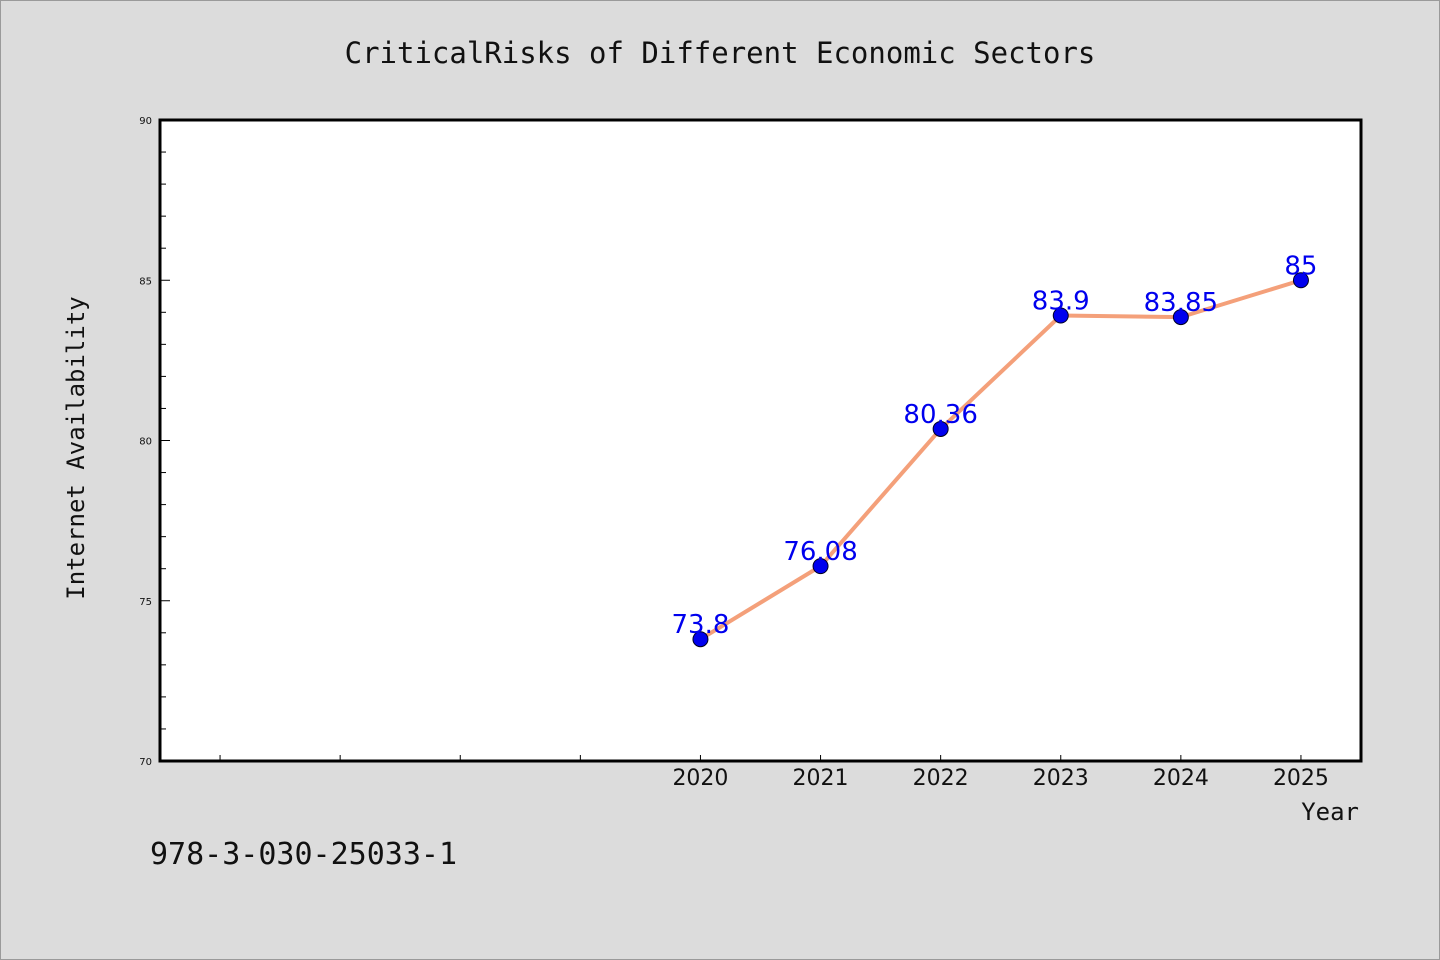 This screenshot has width=1440, height=960. Describe the element at coordinates (145, 121) in the screenshot. I see `y-tick-label: 90` at that location.